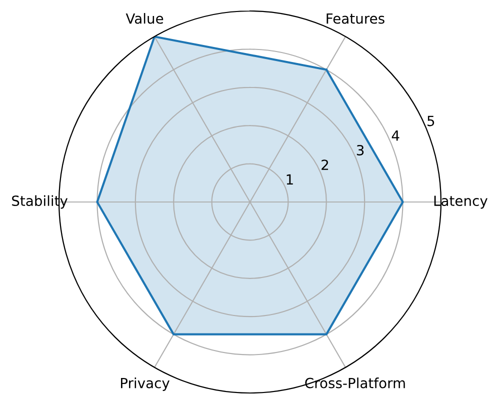  What do you see at coordinates (289, 179) in the screenshot?
I see `y-tick-label: 1` at bounding box center [289, 179].